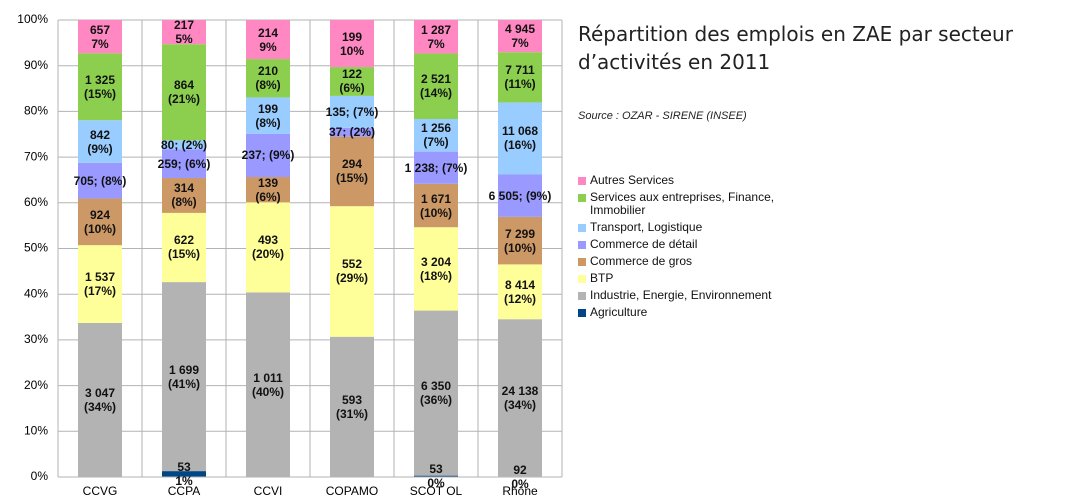 The height and width of the screenshot is (499, 1072). What do you see at coordinates (184, 92) in the screenshot?
I see `data-label: 864 (21%)` at bounding box center [184, 92].